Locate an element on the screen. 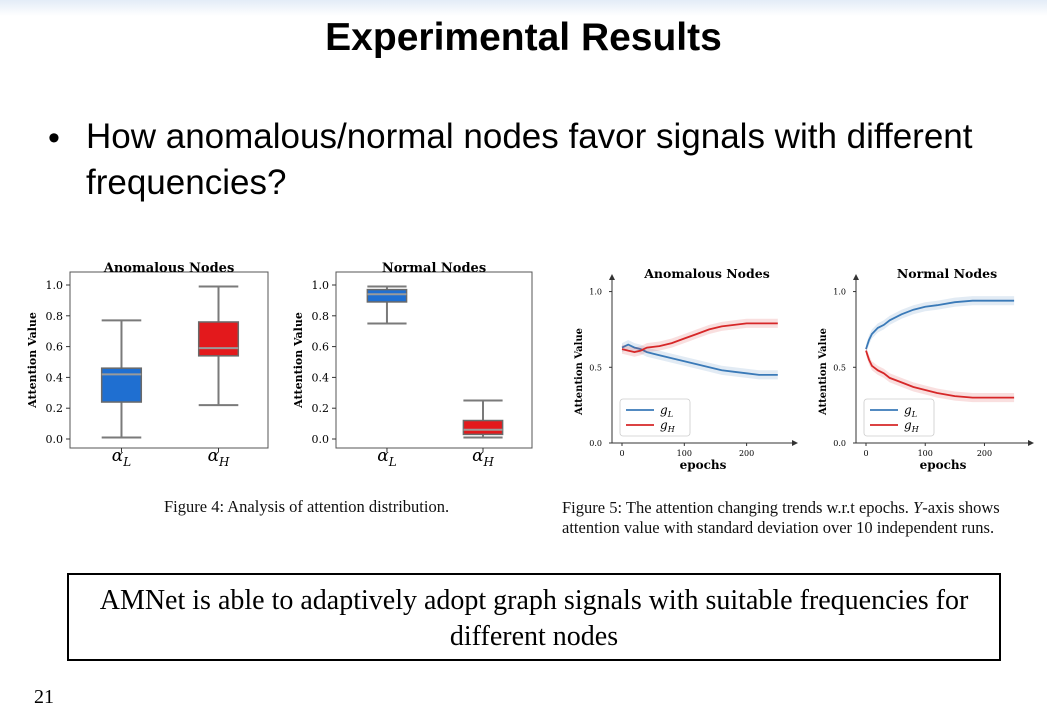  panel4-legend-label-gL: gL is located at coordinates (910, 411).